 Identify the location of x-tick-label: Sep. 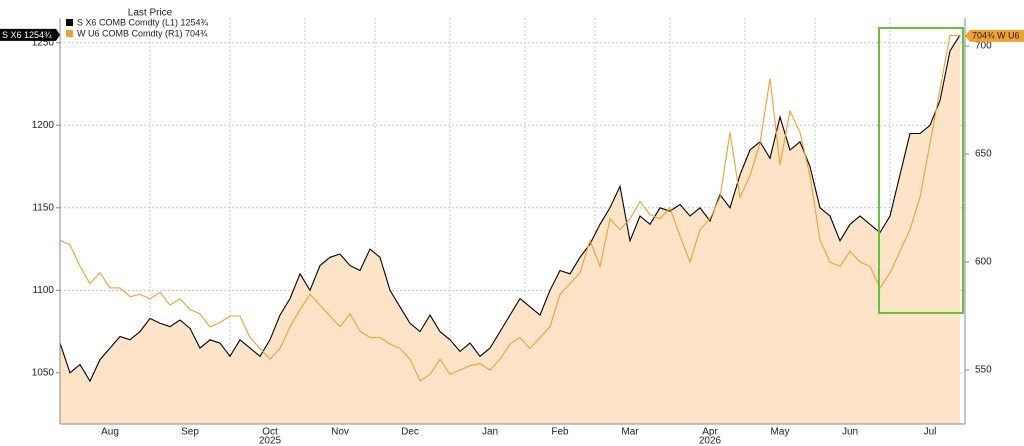
(190, 432).